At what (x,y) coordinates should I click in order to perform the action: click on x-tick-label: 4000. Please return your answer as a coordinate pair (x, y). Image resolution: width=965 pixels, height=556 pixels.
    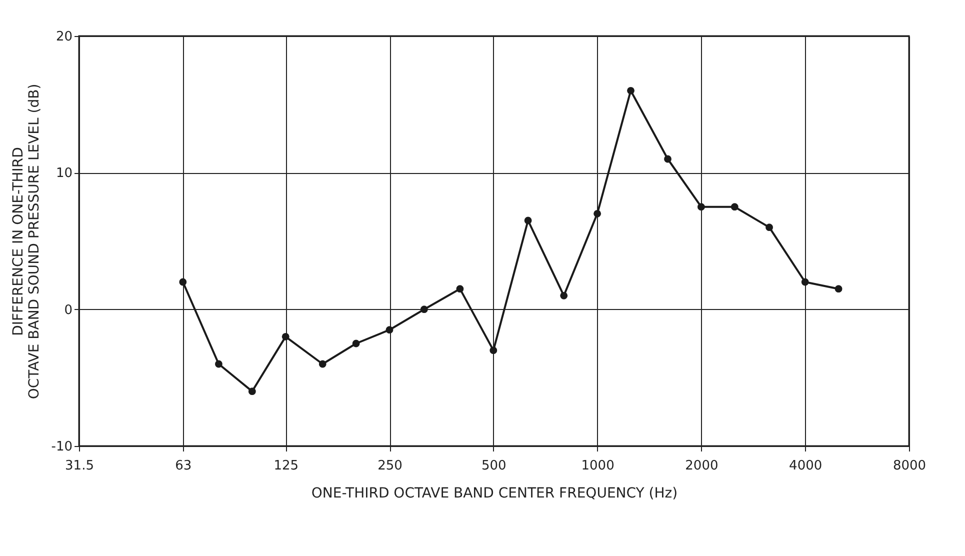
    Looking at the image, I should click on (805, 466).